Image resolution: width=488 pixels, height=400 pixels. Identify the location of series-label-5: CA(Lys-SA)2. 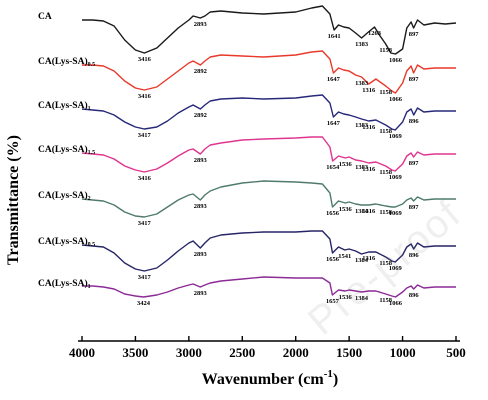
(64, 196).